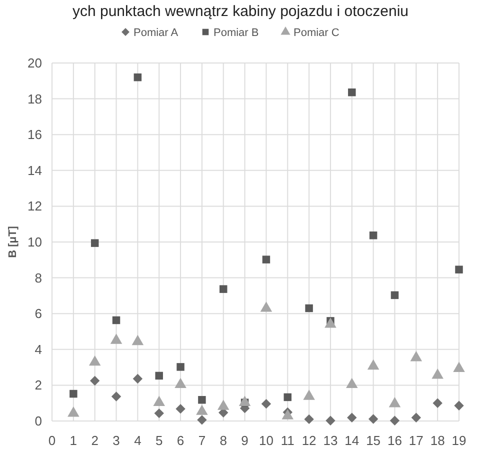 This screenshot has height=455, width=481. Describe the element at coordinates (94, 440) in the screenshot. I see `x-tick-label: 2` at that location.